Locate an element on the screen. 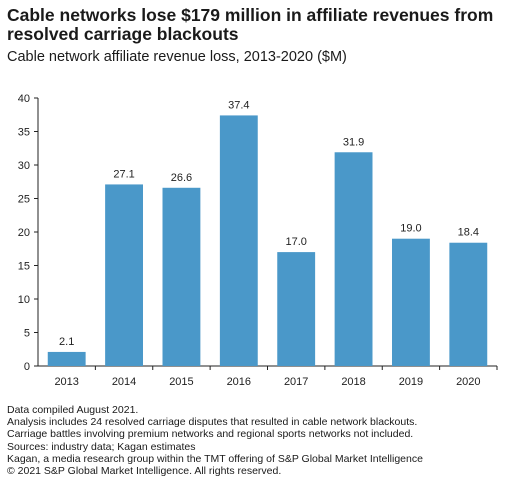 The width and height of the screenshot is (519, 495). data-label-2016: 37.4 is located at coordinates (238, 105).